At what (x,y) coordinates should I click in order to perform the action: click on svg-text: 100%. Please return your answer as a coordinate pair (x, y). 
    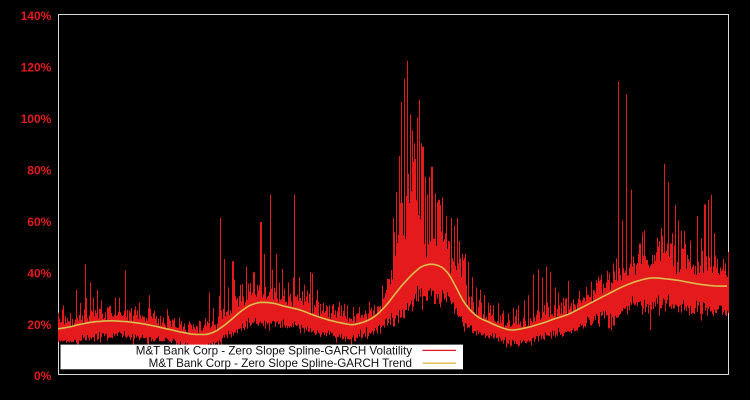
    Looking at the image, I should click on (36, 119).